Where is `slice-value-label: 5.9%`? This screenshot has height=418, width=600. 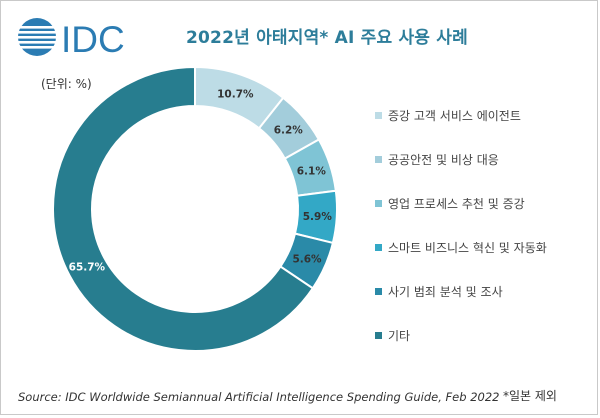 slice-value-label: 5.9% is located at coordinates (318, 217).